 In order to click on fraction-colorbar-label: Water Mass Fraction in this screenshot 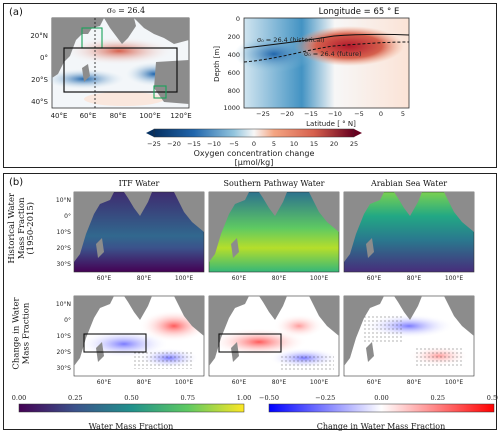, I will do `click(131, 426)`.